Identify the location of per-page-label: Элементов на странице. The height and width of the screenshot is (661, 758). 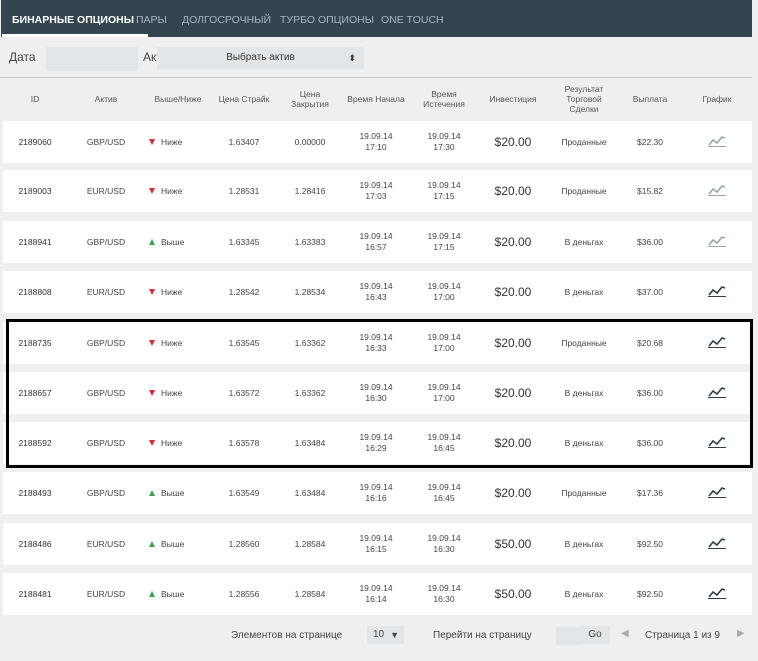
(287, 635).